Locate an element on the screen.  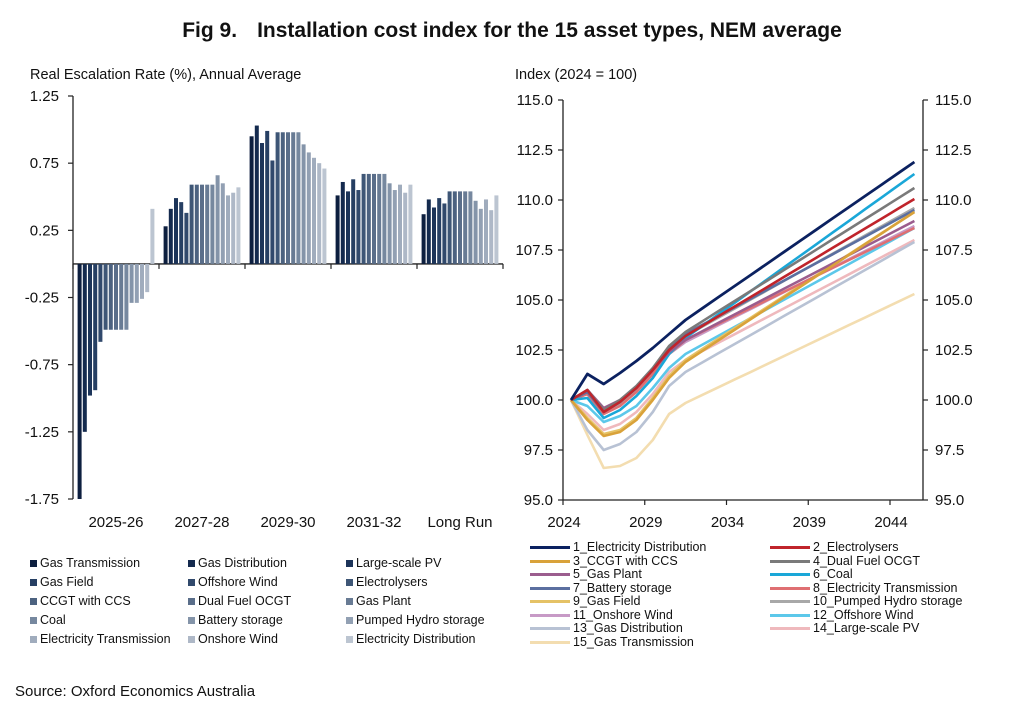
bar-legend-item: Pumped Hydro storage is located at coordinates (431, 620).